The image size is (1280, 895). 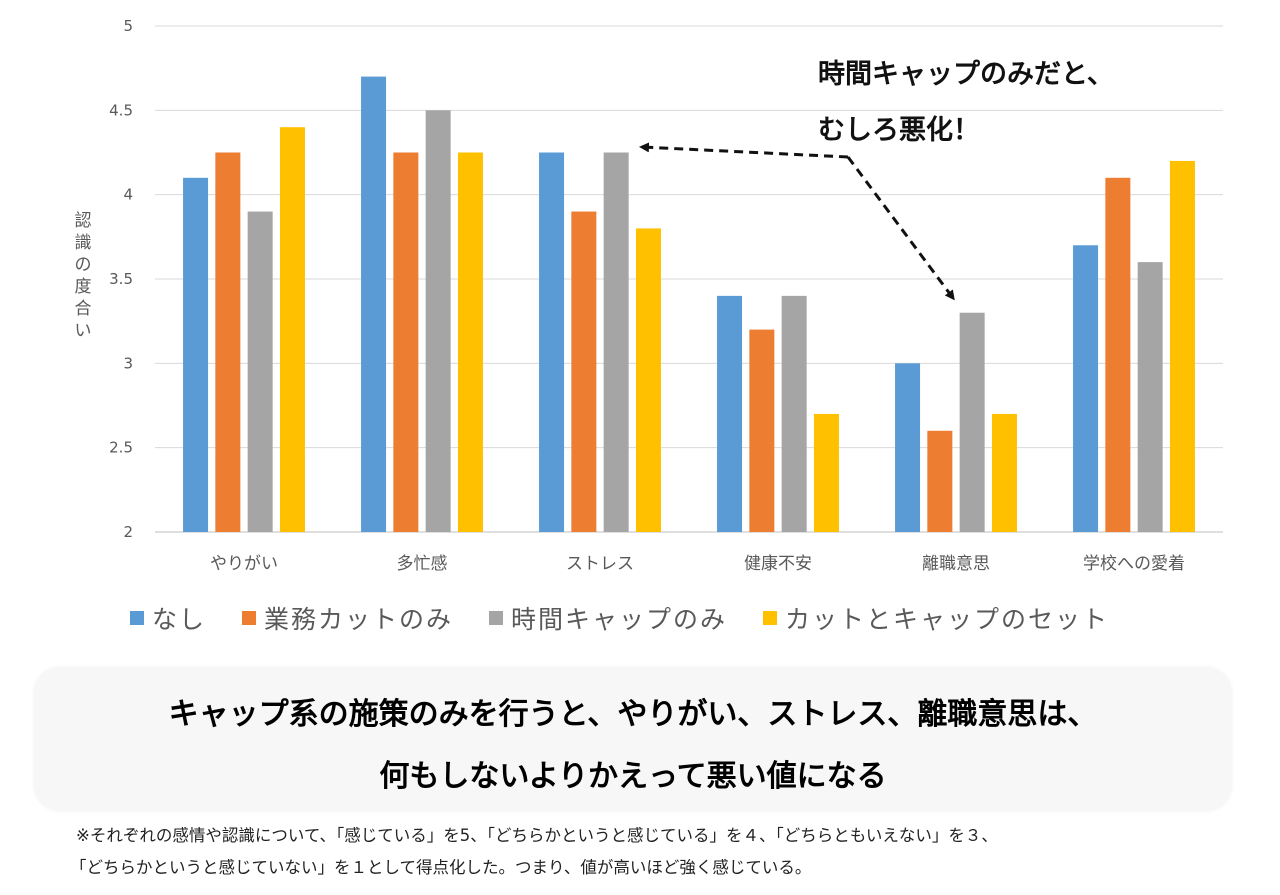 I want to click on annotation-arrow-left, so click(x=744, y=150).